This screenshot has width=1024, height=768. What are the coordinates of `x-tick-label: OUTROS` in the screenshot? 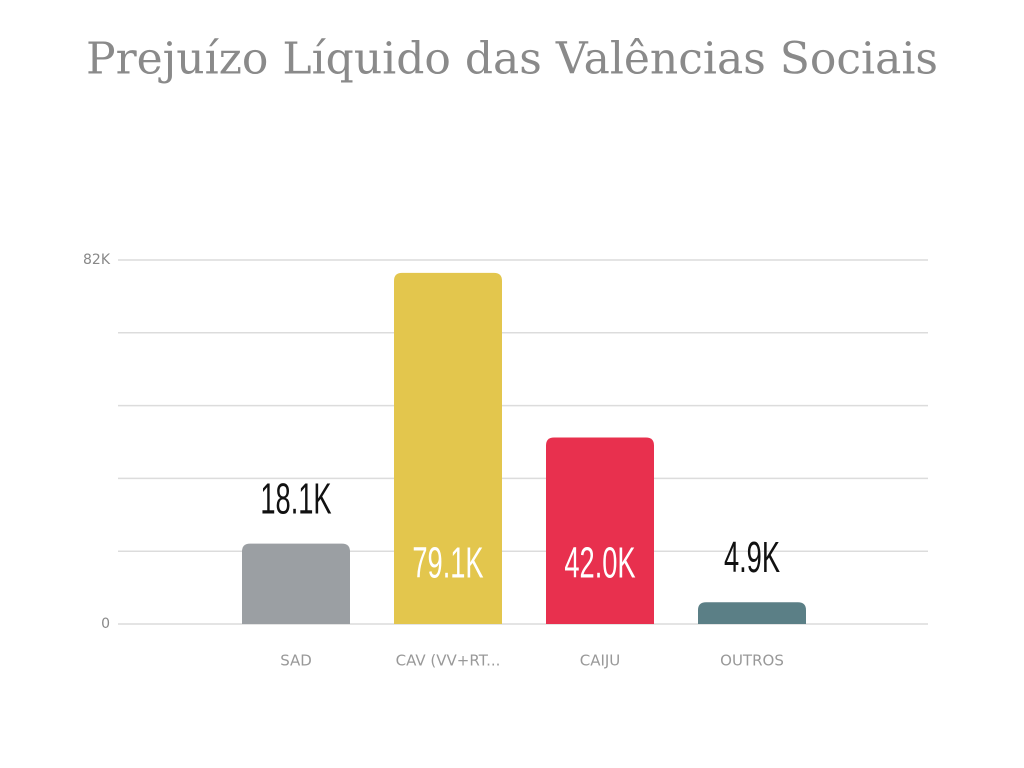 It's located at (752, 661).